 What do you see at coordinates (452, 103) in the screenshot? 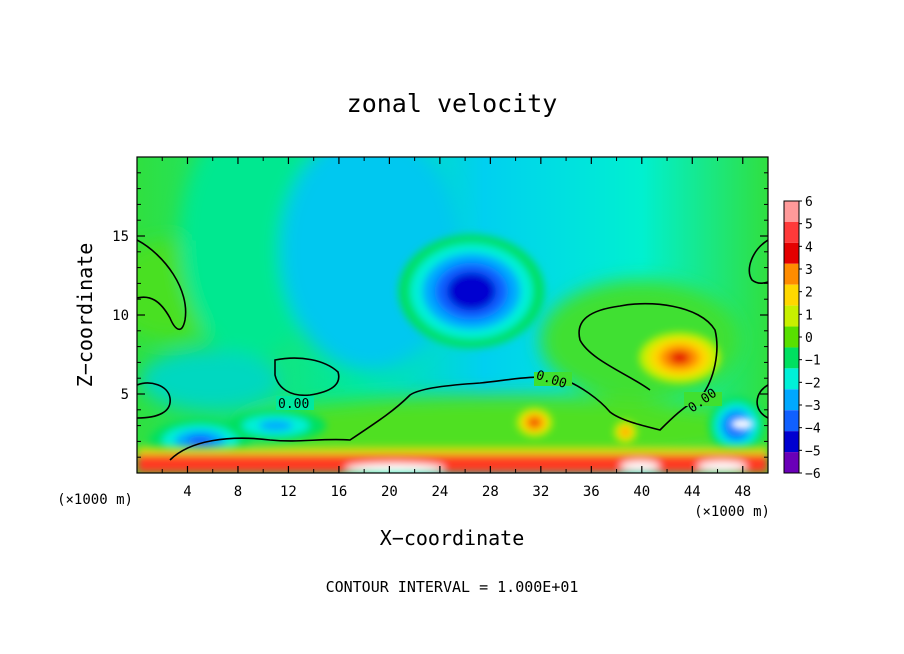
I see `chart-title: zonal velocity` at bounding box center [452, 103].